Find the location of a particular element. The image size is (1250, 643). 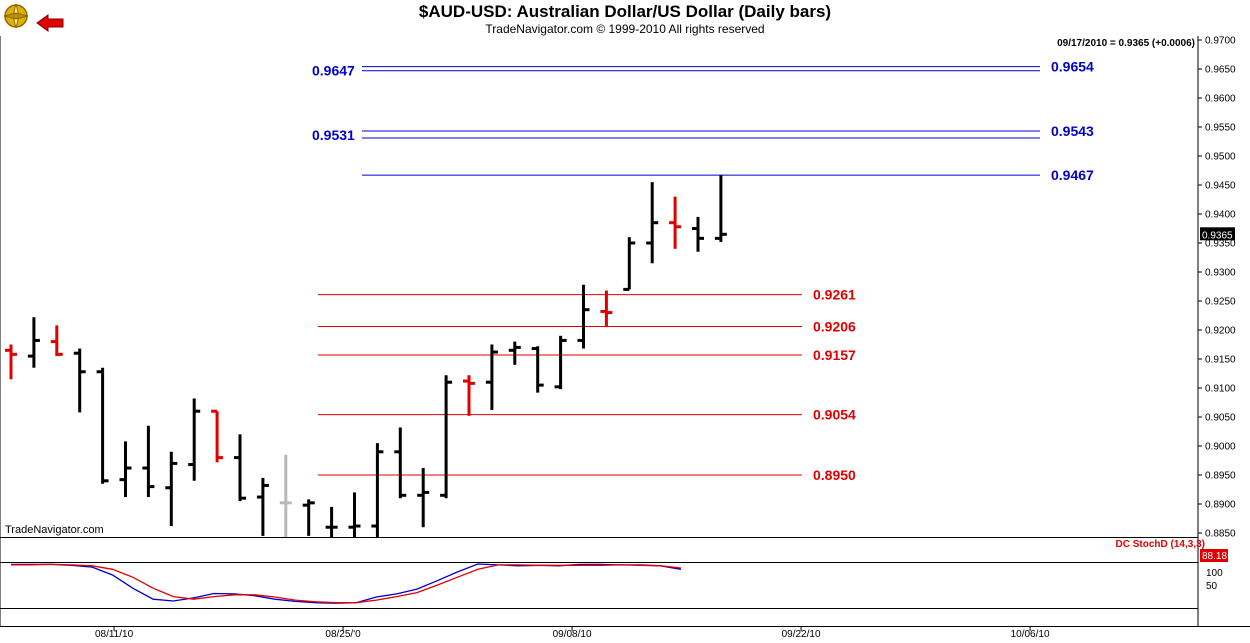

y-tick-label: 0.9450 is located at coordinates (1220, 186).